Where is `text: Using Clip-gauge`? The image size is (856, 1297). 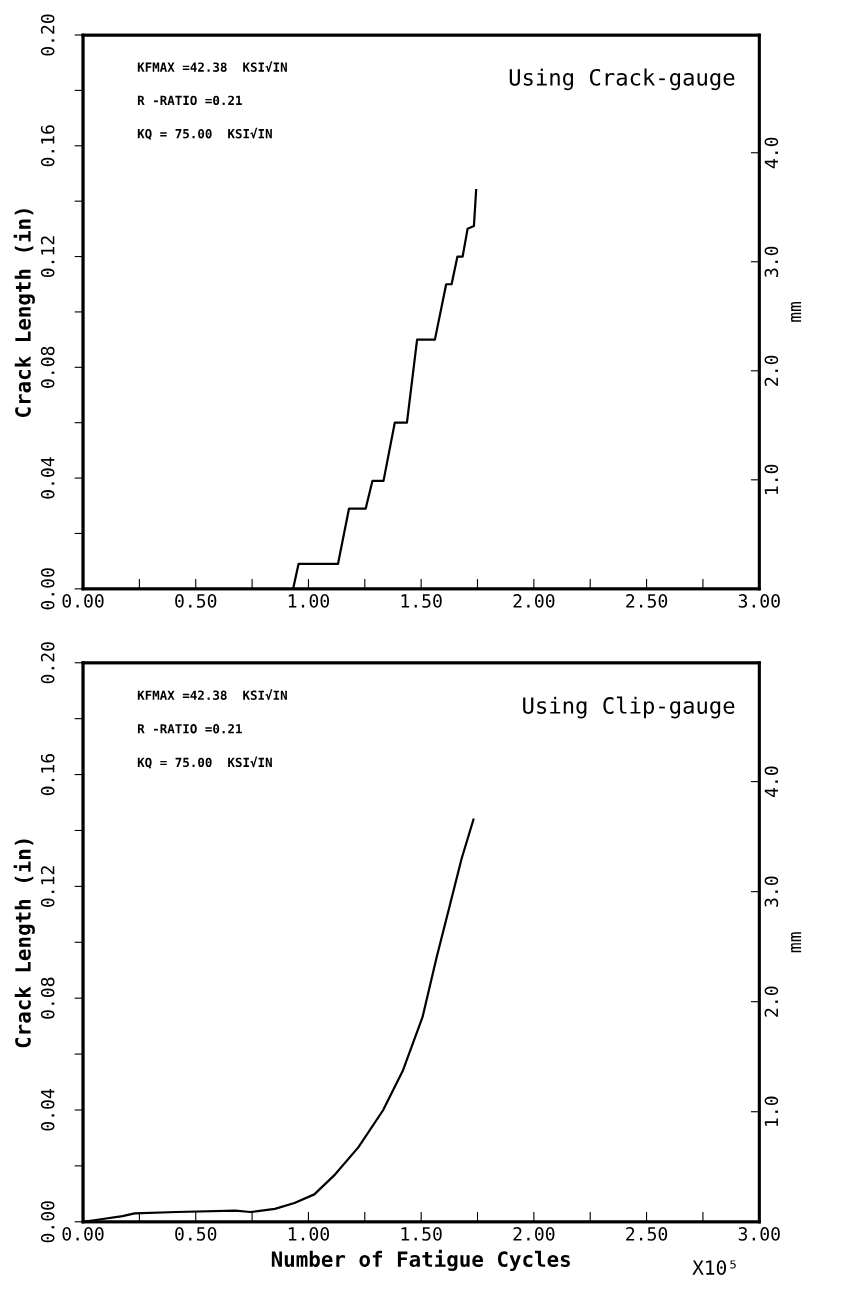
text: Using Clip-gauge is located at coordinates (629, 707).